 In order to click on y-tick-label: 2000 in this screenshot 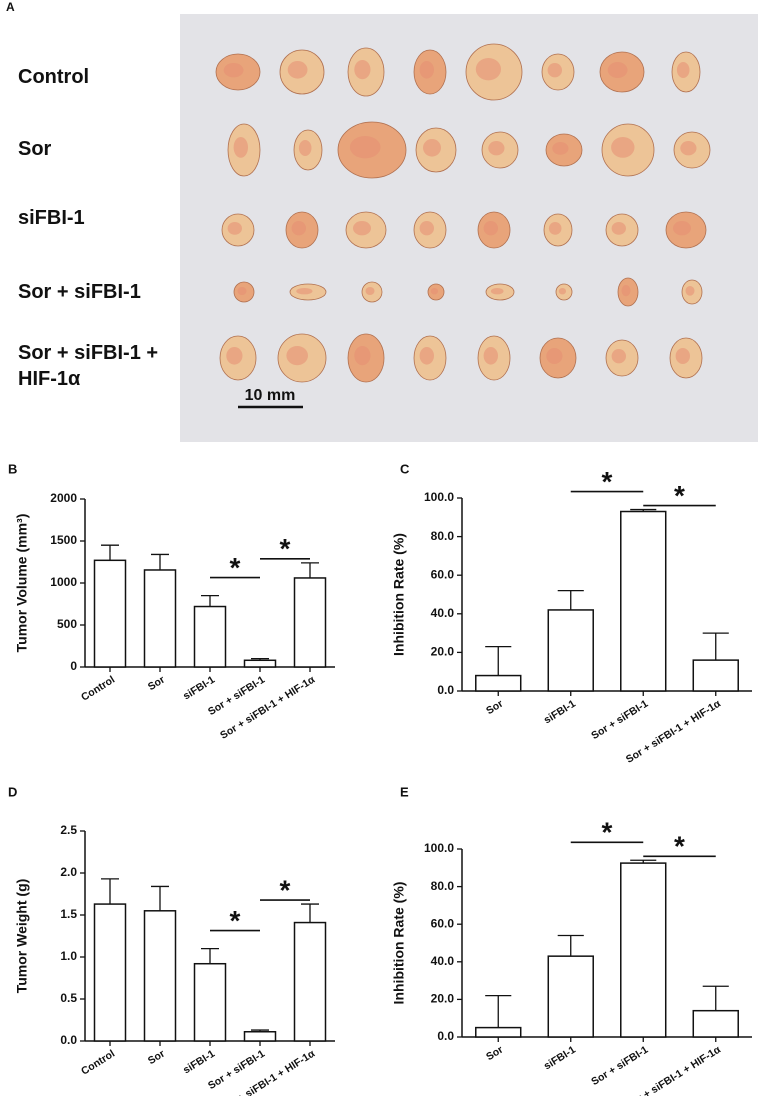, I will do `click(63, 498)`.